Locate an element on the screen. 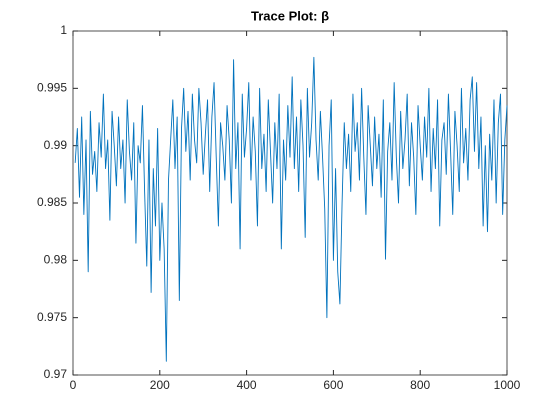  y-tick-label: 0.995 is located at coordinates (52, 88).